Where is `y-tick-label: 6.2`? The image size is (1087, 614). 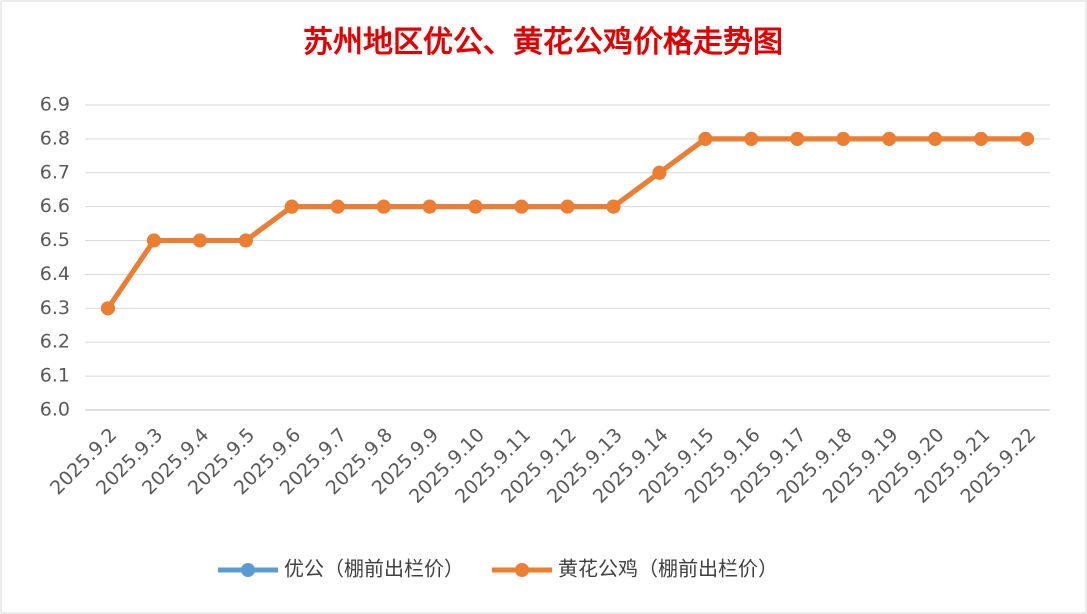
y-tick-label: 6.2 is located at coordinates (55, 342).